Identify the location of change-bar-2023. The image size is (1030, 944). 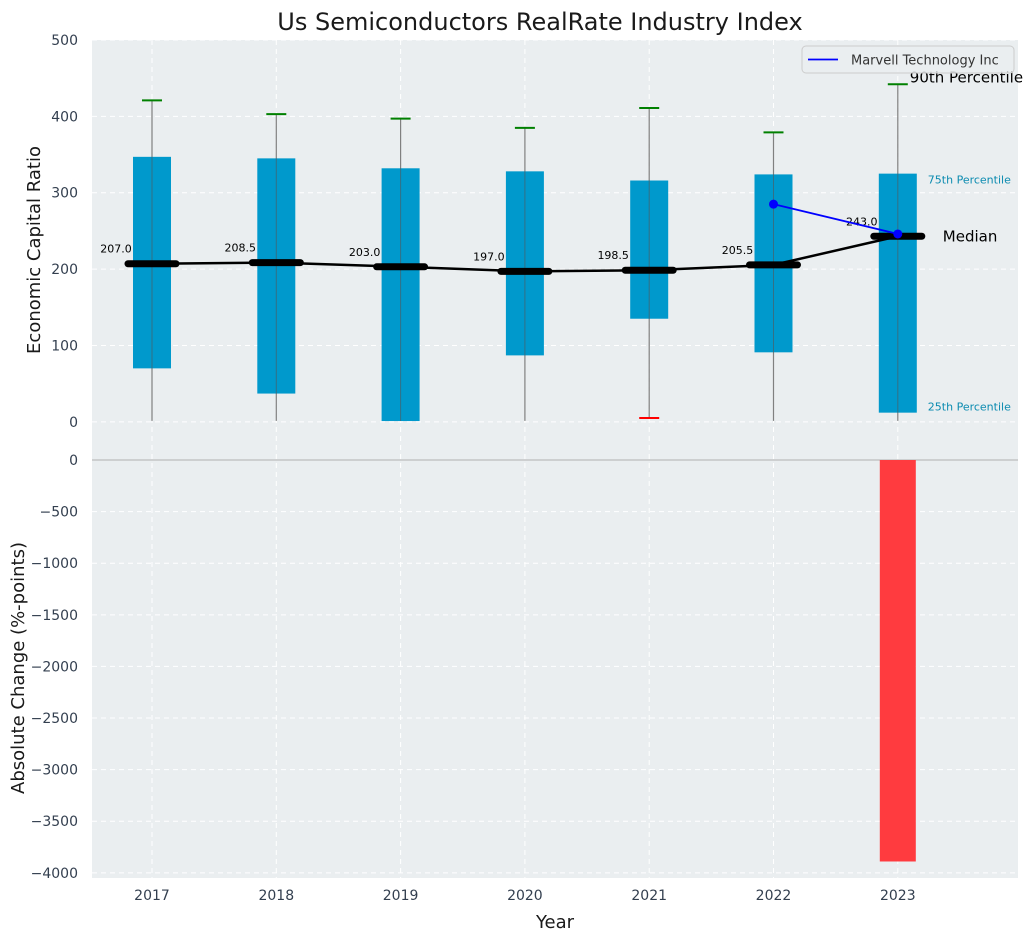
(897, 661).